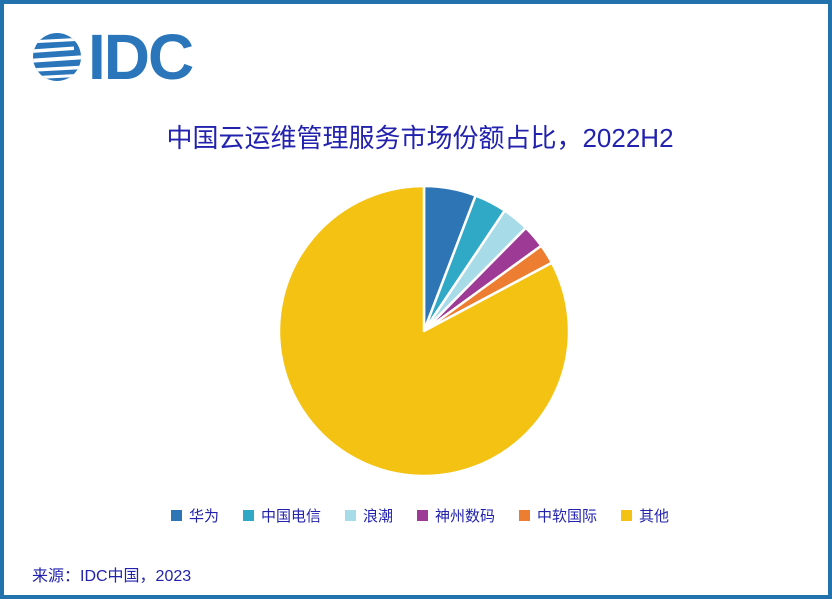 This screenshot has height=599, width=832. Describe the element at coordinates (567, 516) in the screenshot. I see `legend-label: 中软国际` at that location.